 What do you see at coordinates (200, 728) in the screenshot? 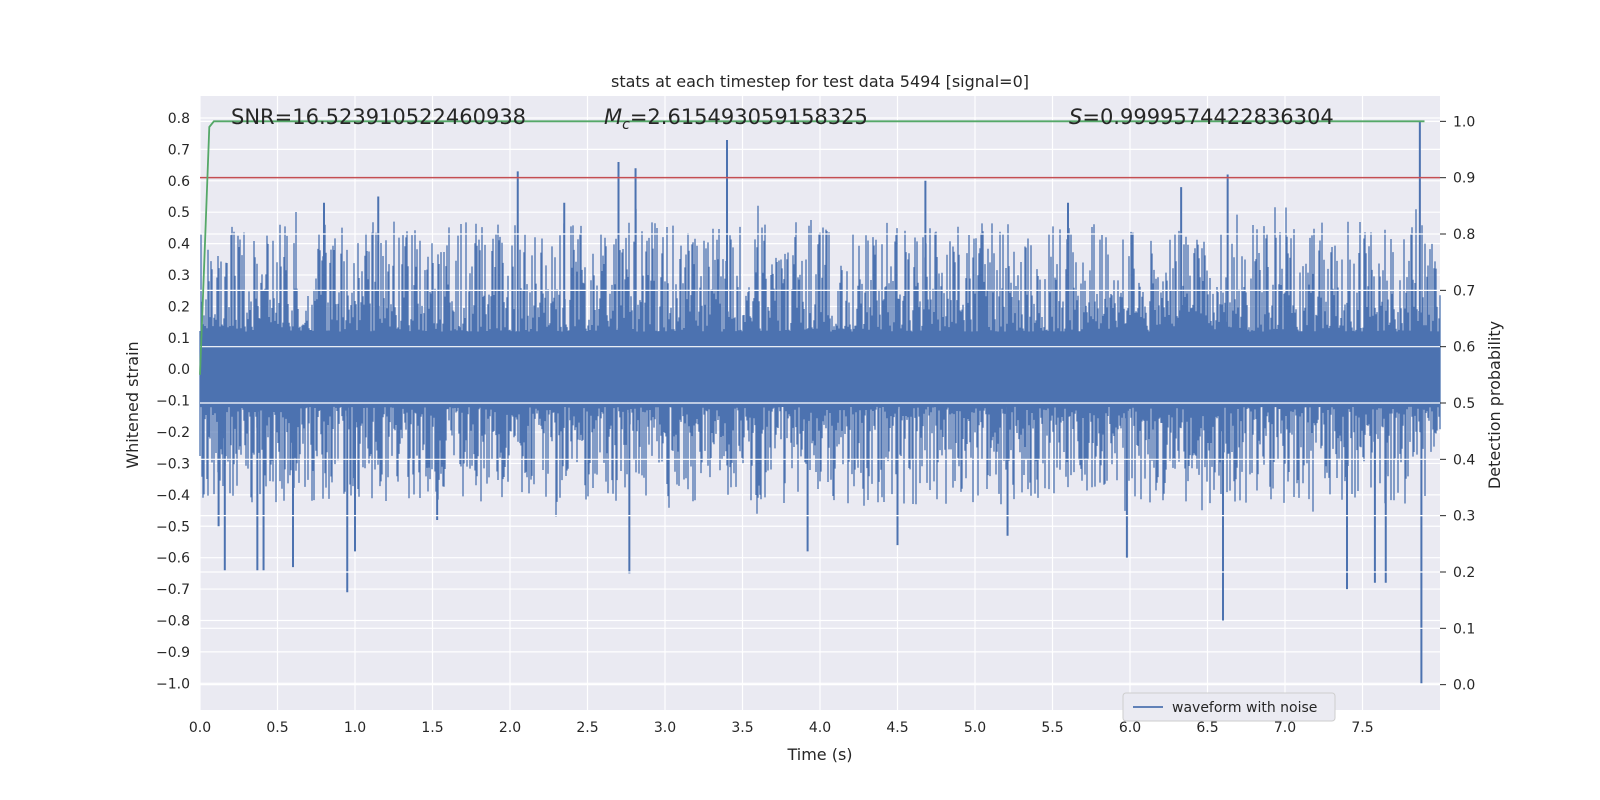
I see `x-tick-label: 0.0` at bounding box center [200, 728].